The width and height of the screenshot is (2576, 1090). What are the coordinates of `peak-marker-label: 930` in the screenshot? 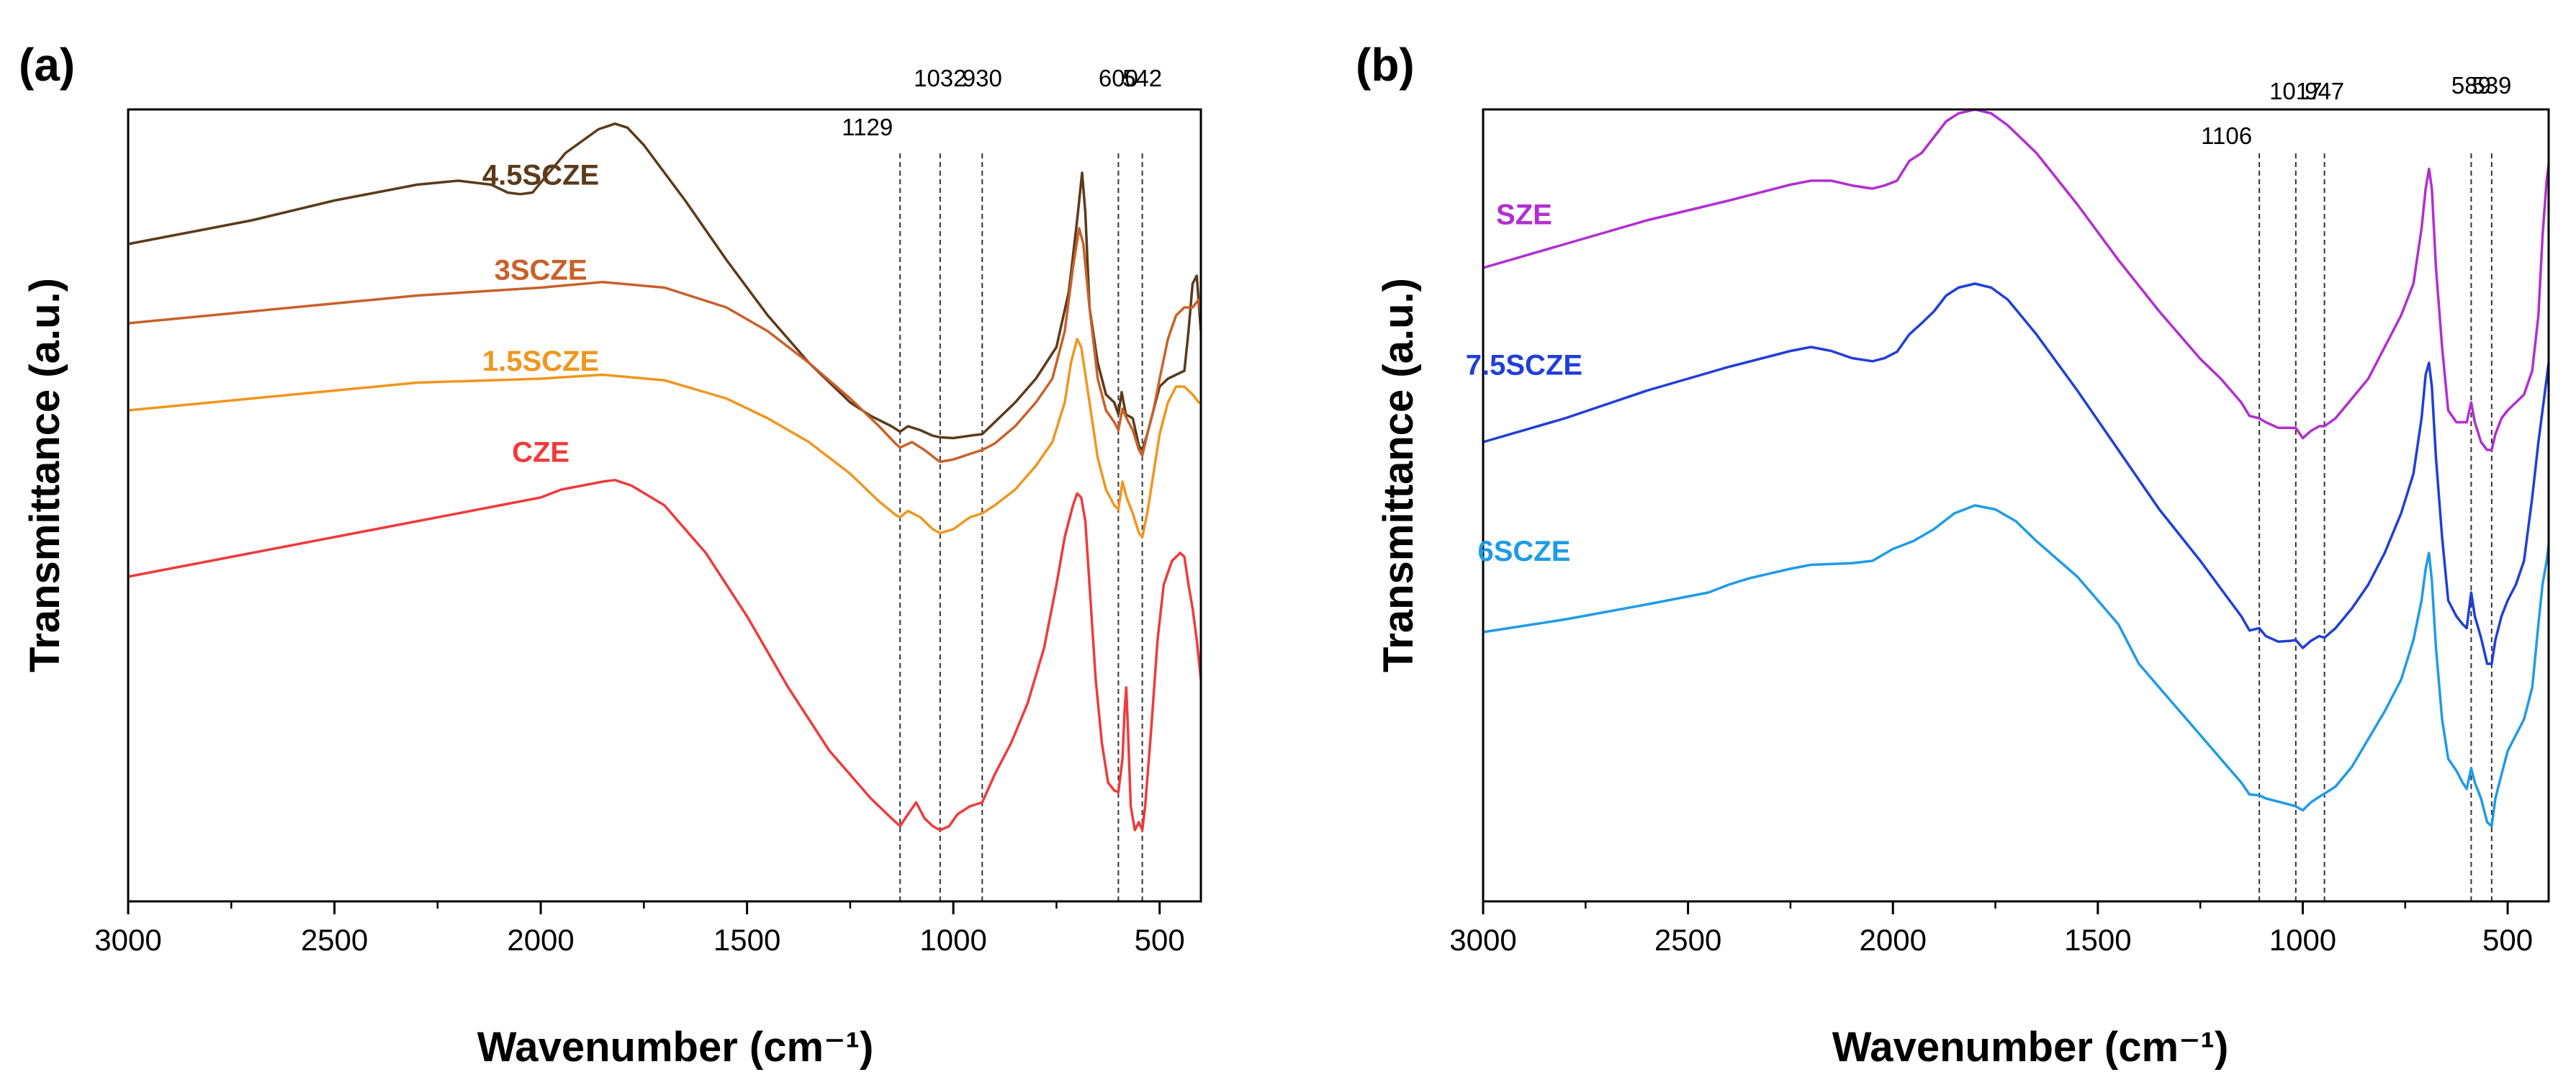 It's located at (982, 78).